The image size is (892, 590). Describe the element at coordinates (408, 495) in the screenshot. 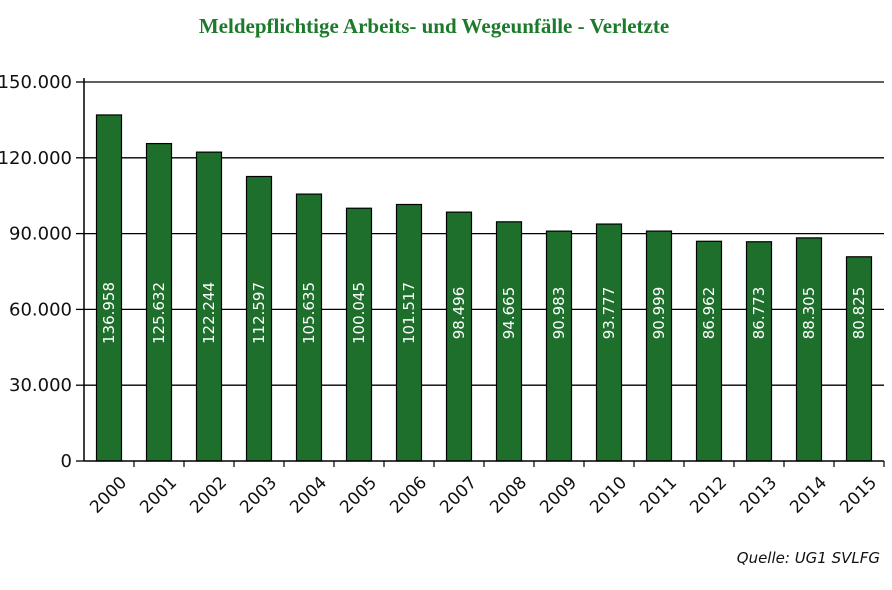

I see `x-tick-label: 2006` at that location.